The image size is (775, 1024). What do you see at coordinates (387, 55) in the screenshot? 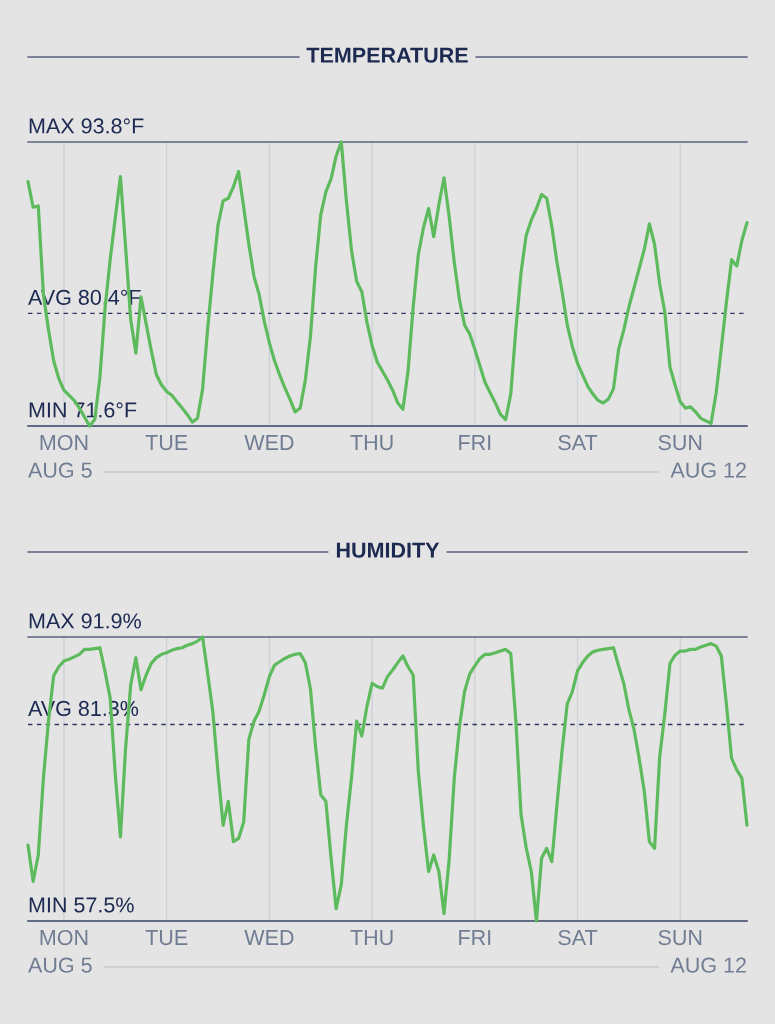
I see `chart-title: TEMPERATURE` at bounding box center [387, 55].